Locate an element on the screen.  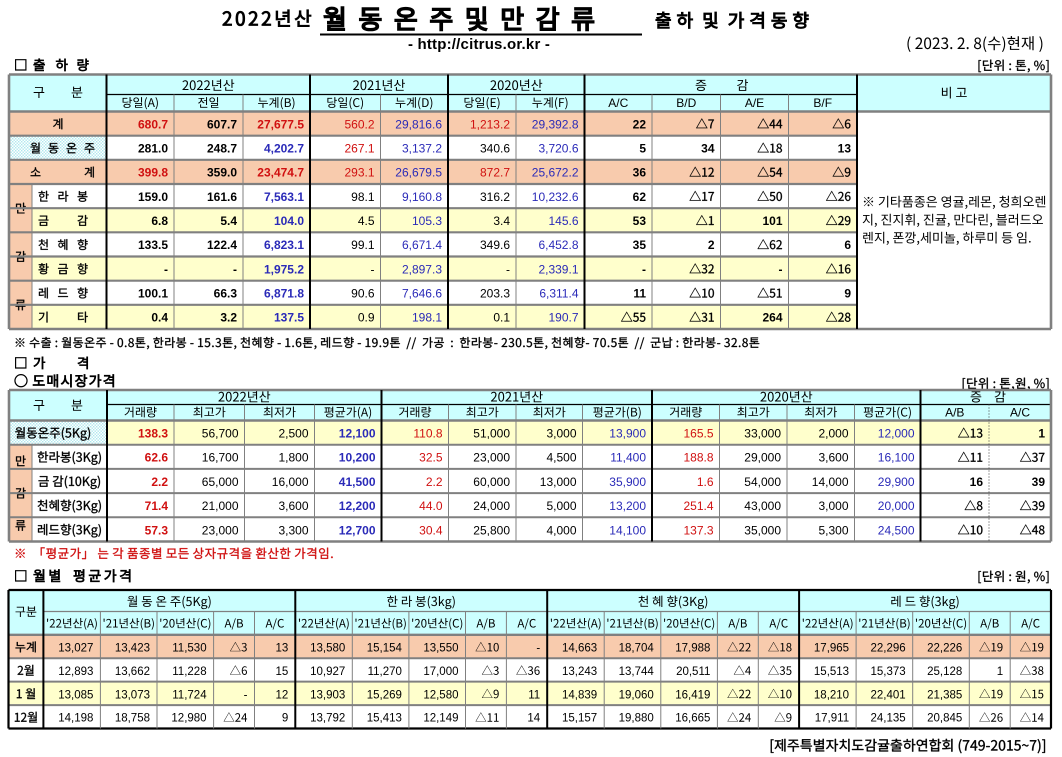
svg-text: A/C is located at coordinates (618, 103).